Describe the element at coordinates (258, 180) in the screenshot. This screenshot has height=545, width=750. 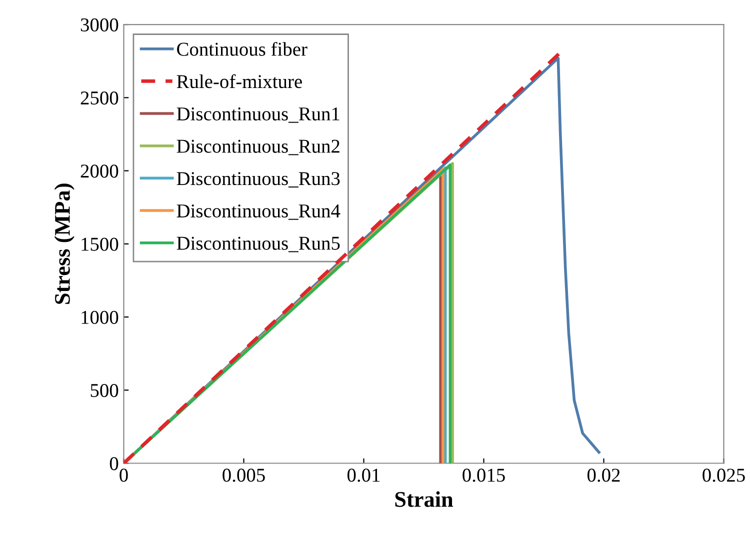
I see `legend-label: Discontinuous_Run3` at that location.